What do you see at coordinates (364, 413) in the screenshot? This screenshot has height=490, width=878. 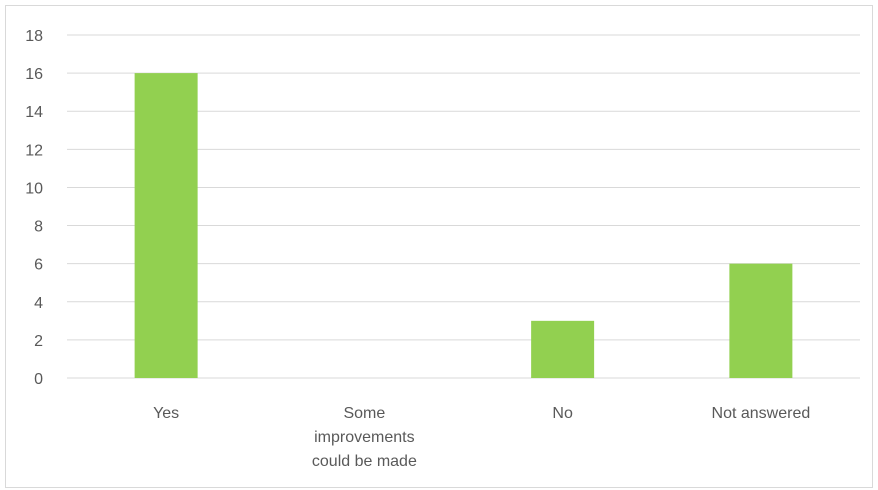 I see `x-category-label: Some` at bounding box center [364, 413].